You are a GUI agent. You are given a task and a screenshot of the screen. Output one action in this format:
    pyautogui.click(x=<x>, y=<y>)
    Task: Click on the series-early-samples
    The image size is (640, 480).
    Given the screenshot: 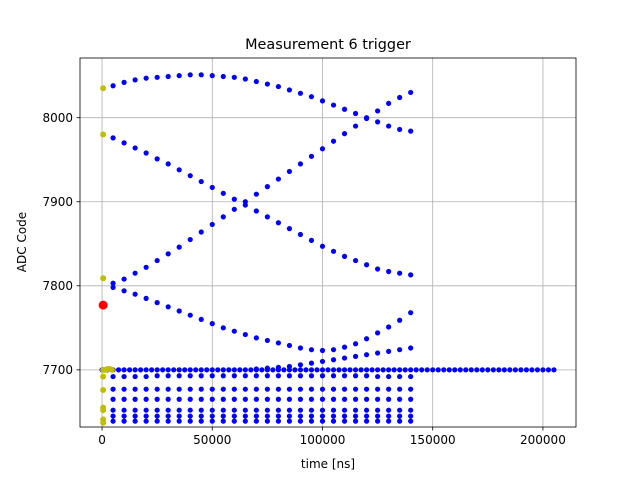 What is the action you would take?
    pyautogui.click(x=107, y=255)
    